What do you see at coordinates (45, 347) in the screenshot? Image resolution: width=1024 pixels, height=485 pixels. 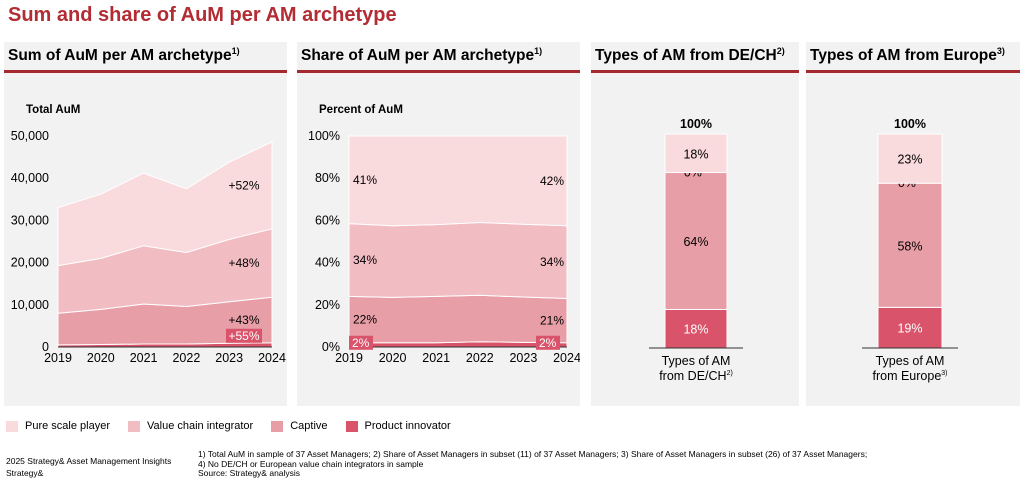 I see `y-tick-label: 0` at bounding box center [45, 347].